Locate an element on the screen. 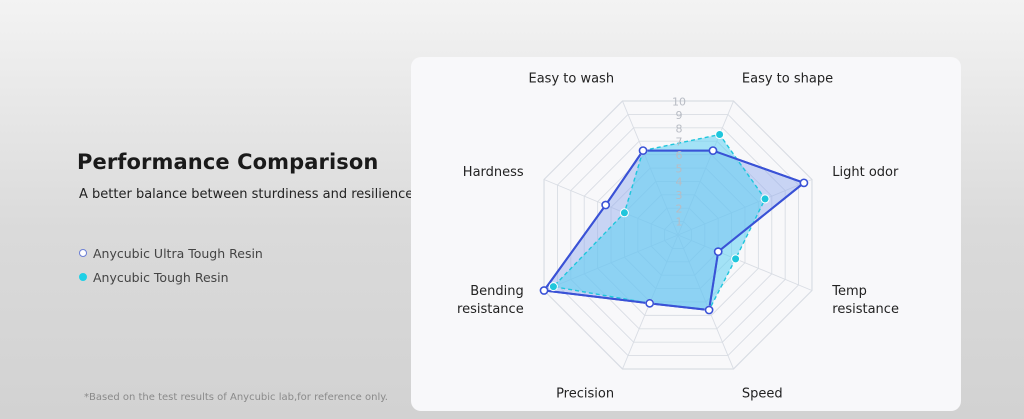 Image resolution: width=1024 pixels, height=419 pixels. axis-label: Hardness is located at coordinates (493, 172).